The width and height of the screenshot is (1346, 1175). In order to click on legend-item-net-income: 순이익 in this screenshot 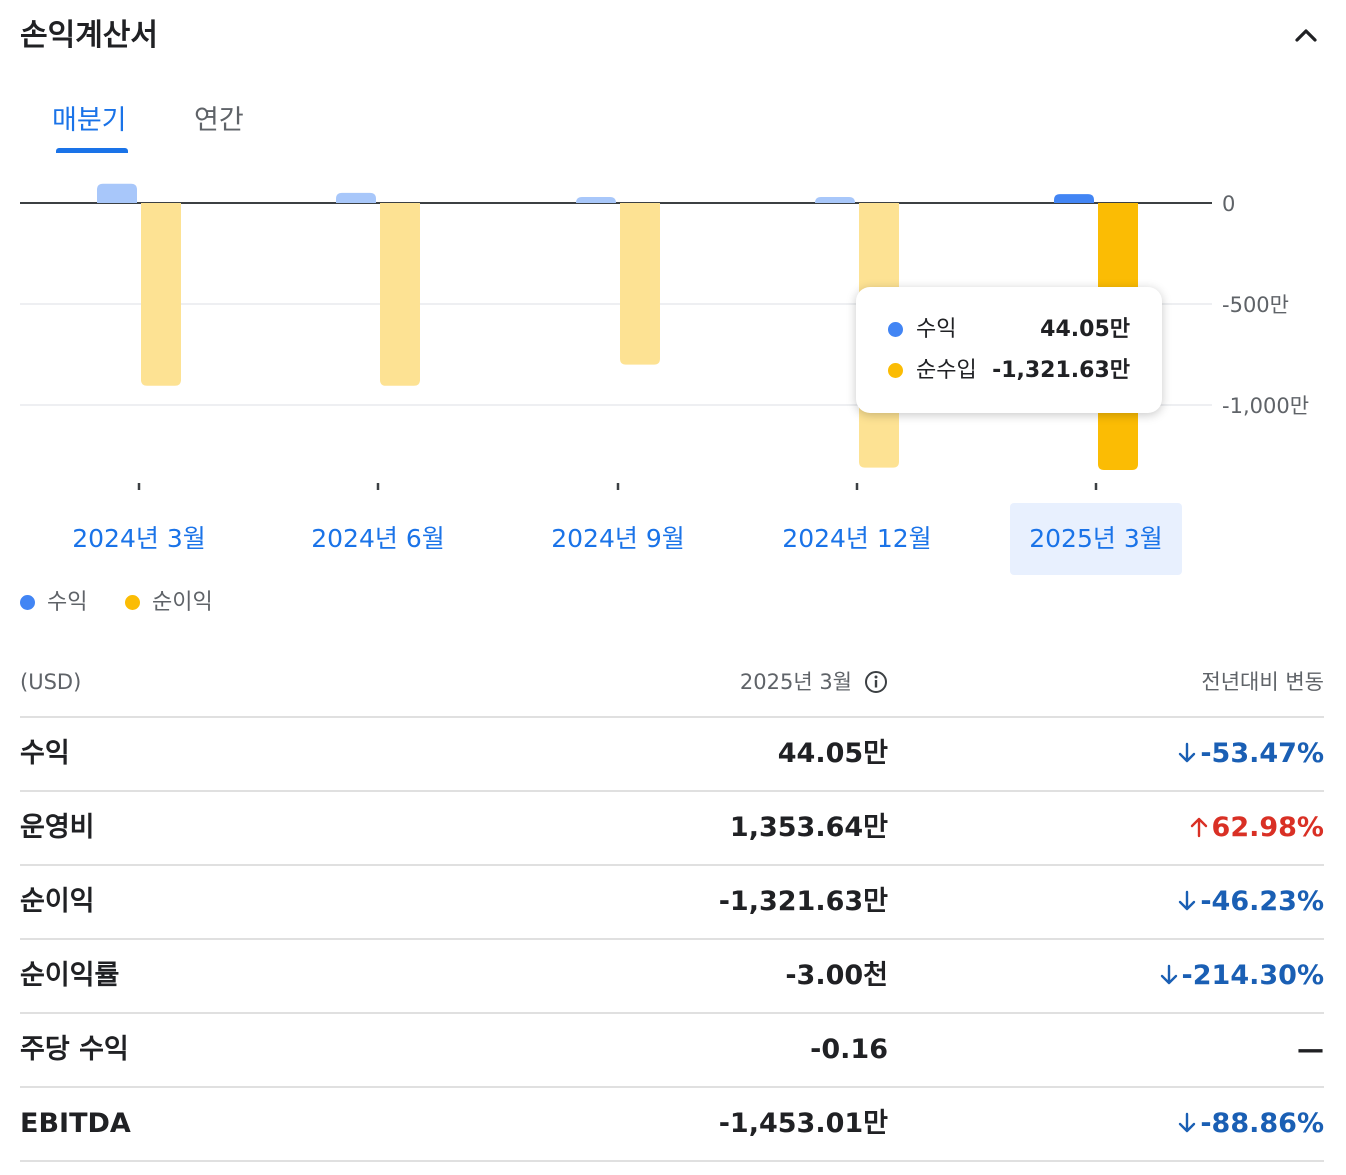, I will do `click(169, 603)`.